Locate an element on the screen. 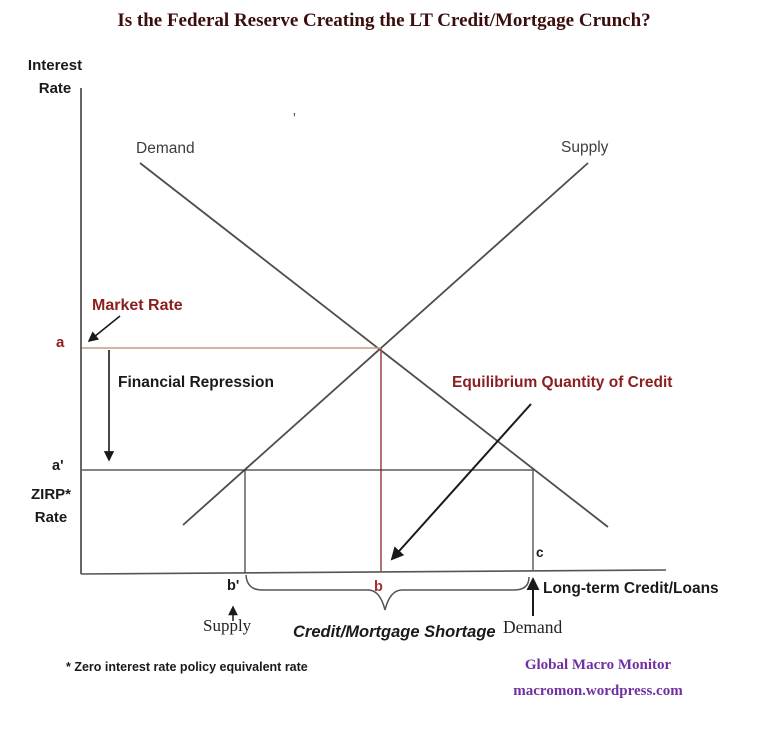  point-a-prime-label: a' is located at coordinates (58, 466).